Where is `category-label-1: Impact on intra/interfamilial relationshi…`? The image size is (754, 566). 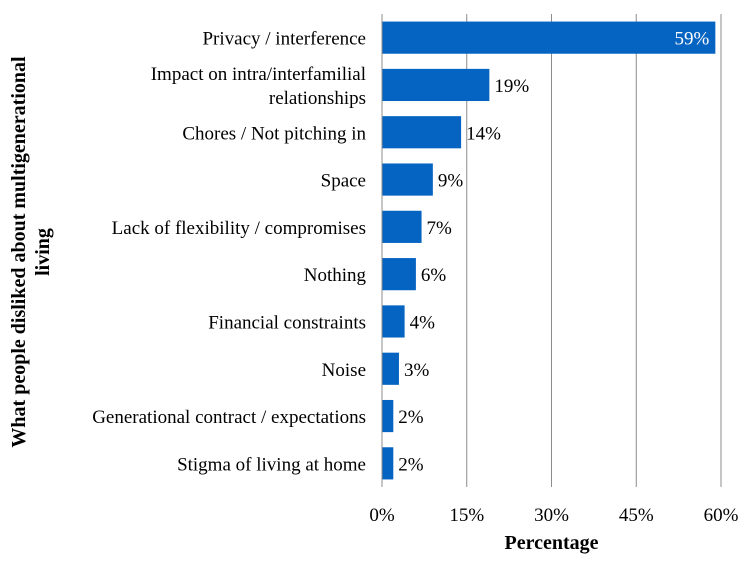 category-label-1: Impact on intra/interfamilial relationshi… is located at coordinates (258, 86).